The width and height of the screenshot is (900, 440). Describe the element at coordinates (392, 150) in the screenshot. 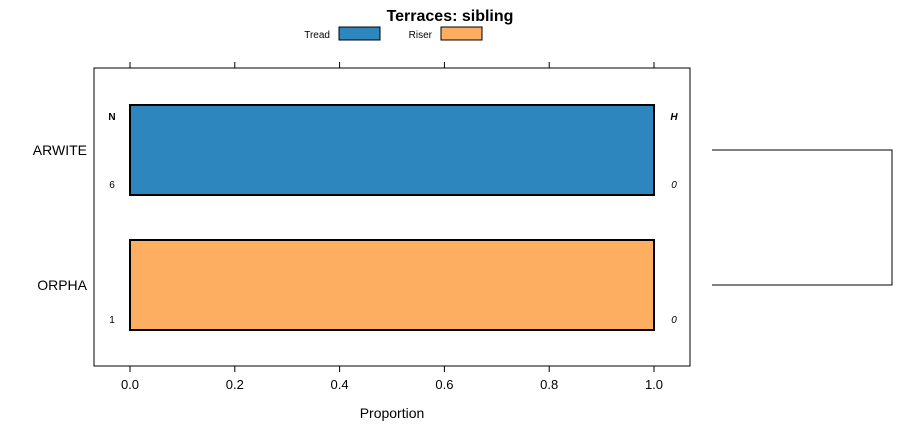

I see `bar-tread-arwite` at that location.